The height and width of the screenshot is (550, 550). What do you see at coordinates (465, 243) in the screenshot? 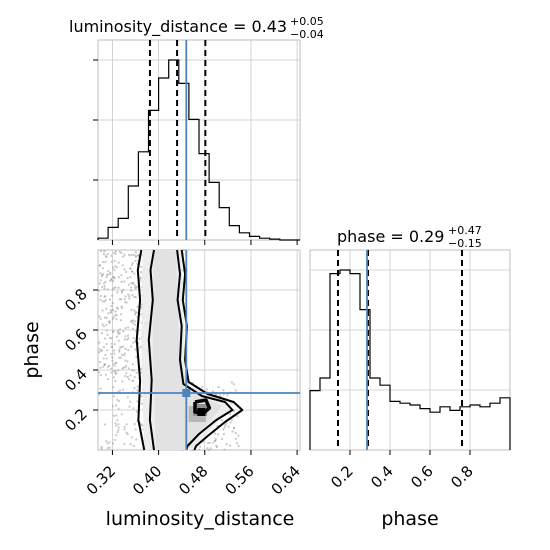
I see `title-phase-err-minus: −0.15` at bounding box center [465, 243].